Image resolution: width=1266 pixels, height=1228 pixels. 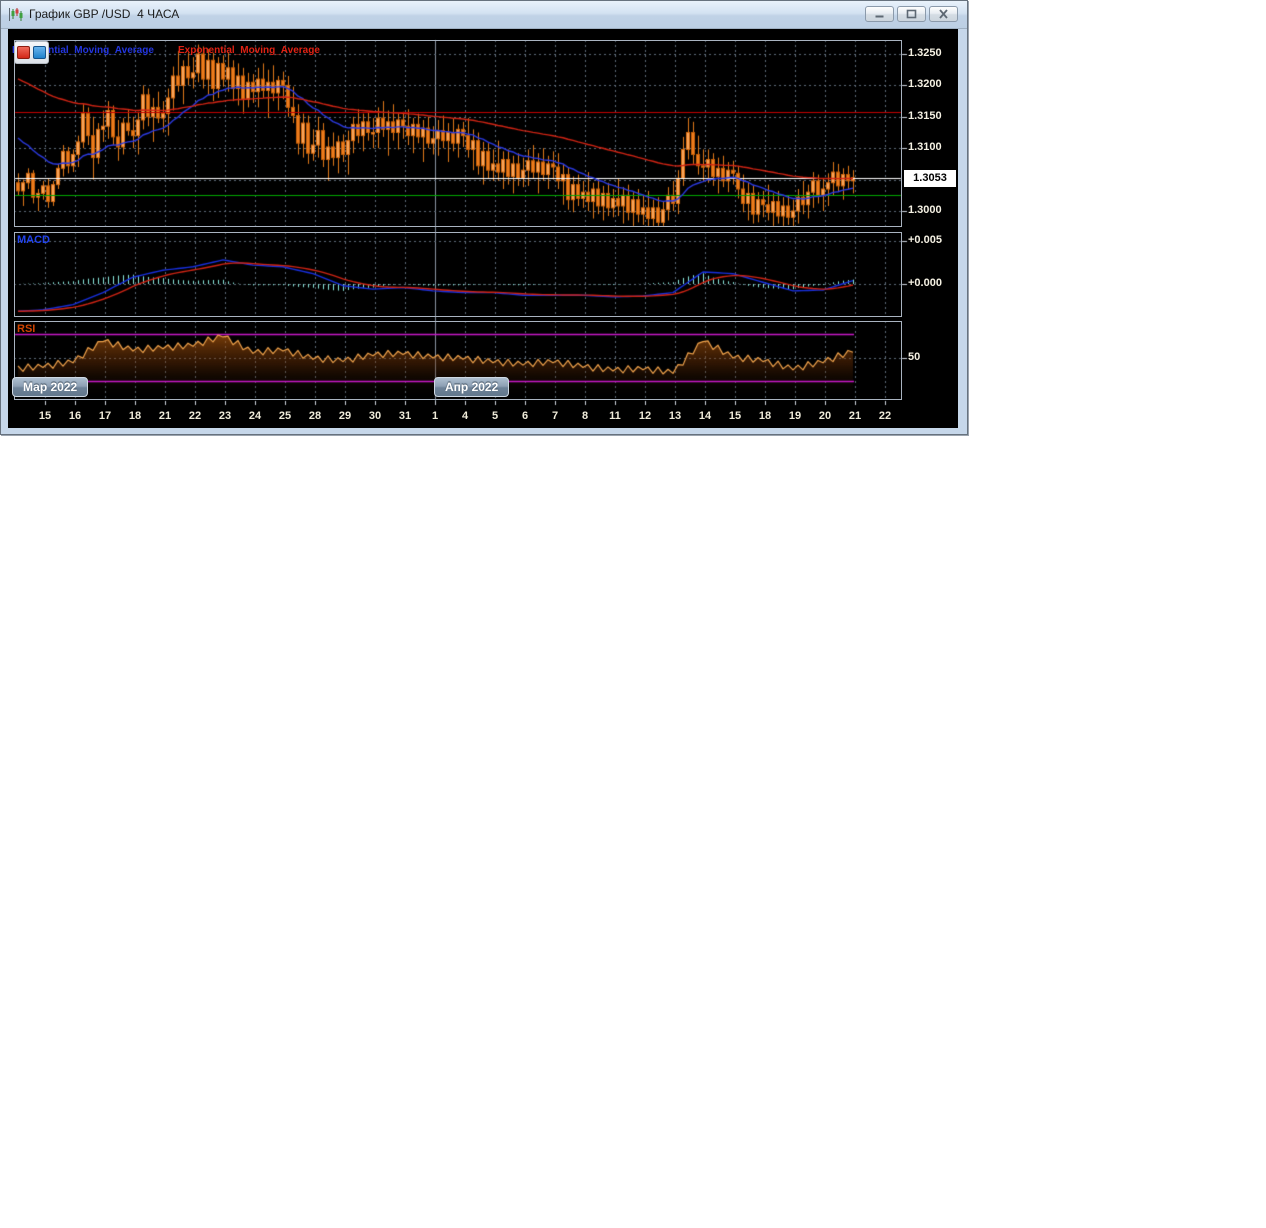 I want to click on price-axis-label: 1.3150, so click(x=925, y=115).